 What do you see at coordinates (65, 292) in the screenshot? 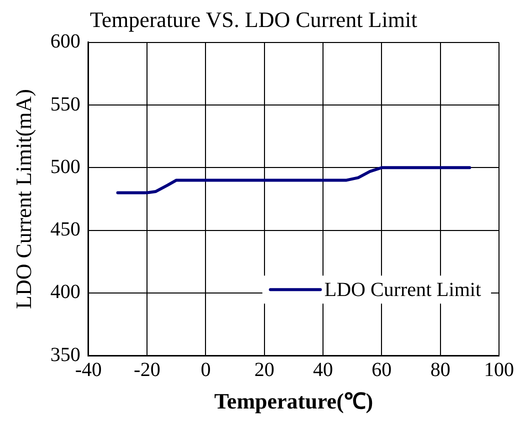
I see `y-tick-label: 400` at bounding box center [65, 292].